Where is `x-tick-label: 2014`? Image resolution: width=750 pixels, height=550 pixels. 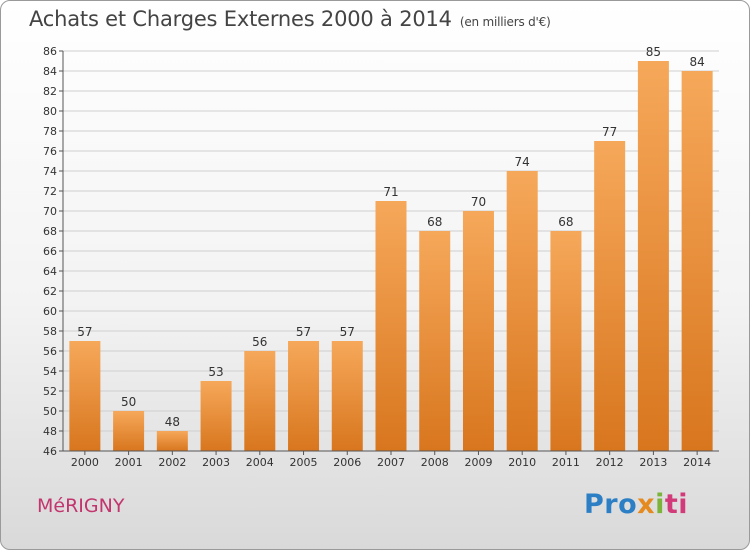 x-tick-label: 2014 is located at coordinates (697, 462).